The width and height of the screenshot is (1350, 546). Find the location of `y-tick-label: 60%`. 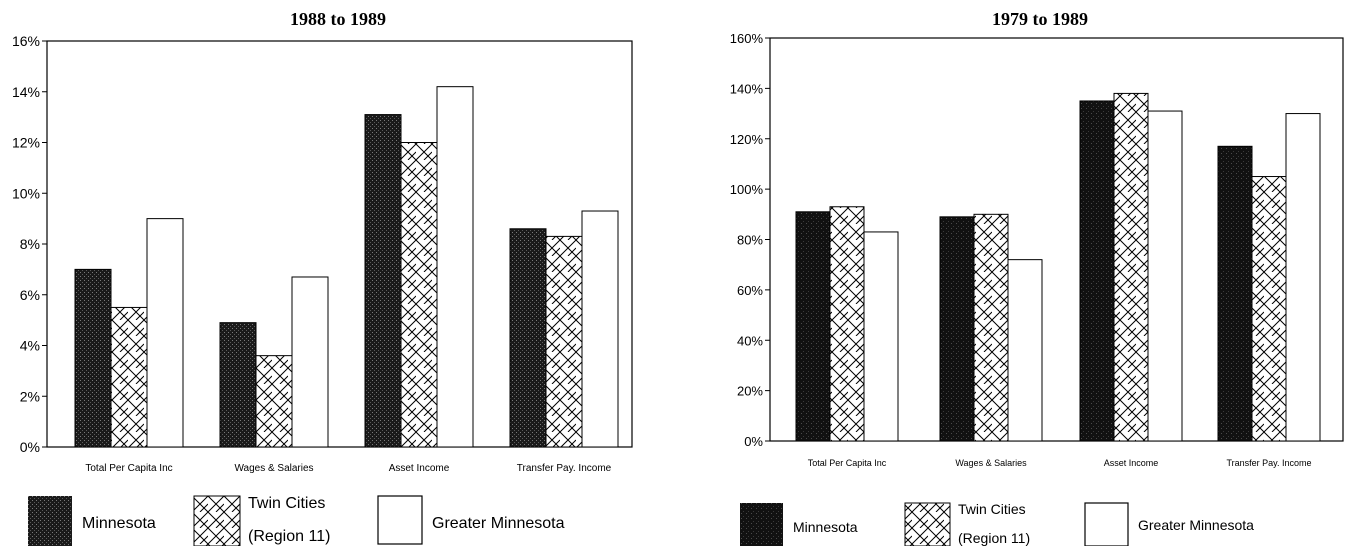

y-tick-label: 60% is located at coordinates (750, 290).